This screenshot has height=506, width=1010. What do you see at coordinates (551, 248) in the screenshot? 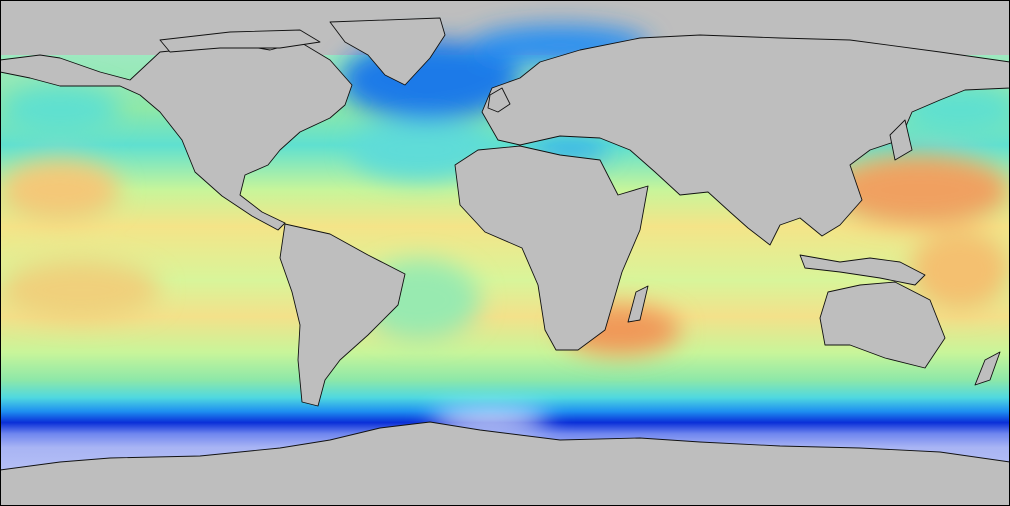
I see `africa` at bounding box center [551, 248].